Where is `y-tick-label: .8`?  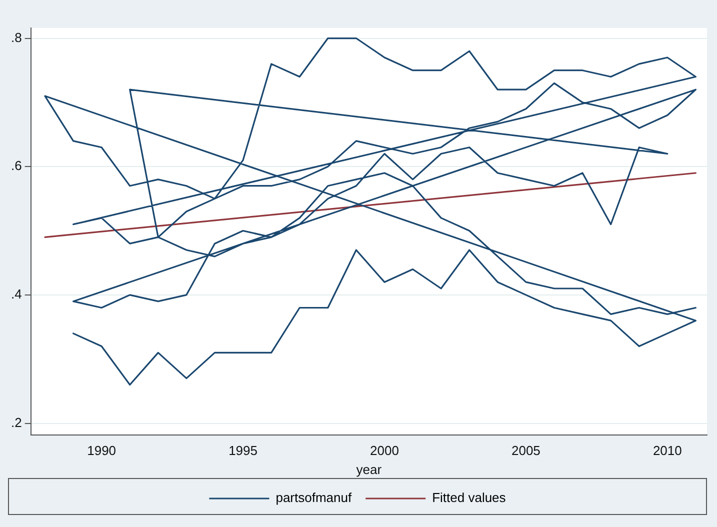 y-tick-label: .8 is located at coordinates (16, 37).